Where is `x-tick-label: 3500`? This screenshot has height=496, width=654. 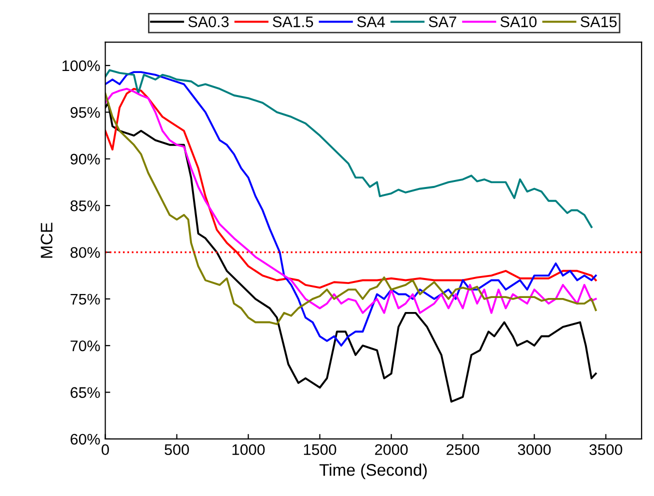
x-tick-label: 3500 is located at coordinates (605, 450).